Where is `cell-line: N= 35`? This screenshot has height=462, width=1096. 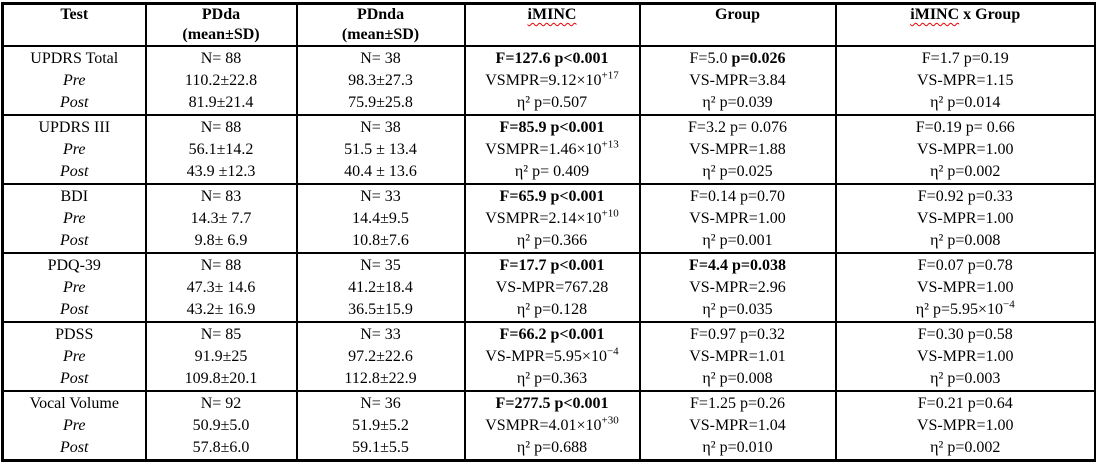
cell-line: N= 35 is located at coordinates (381, 266).